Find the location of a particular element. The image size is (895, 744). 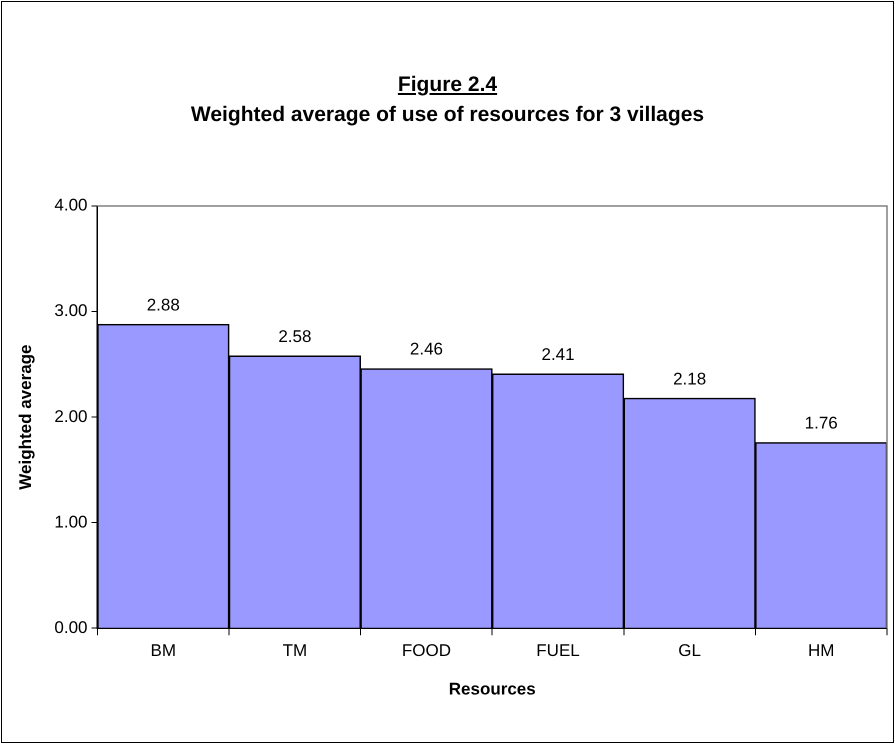

y-axis-title: Weighted average is located at coordinates (25, 417).